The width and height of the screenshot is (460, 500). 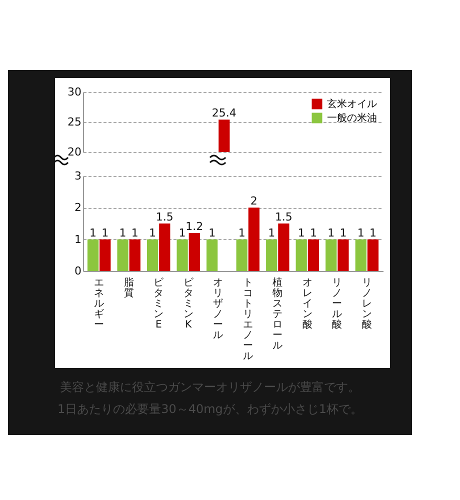 What do you see at coordinates (367, 304) in the screenshot?
I see `x-tick-label: リノレン酸` at bounding box center [367, 304].